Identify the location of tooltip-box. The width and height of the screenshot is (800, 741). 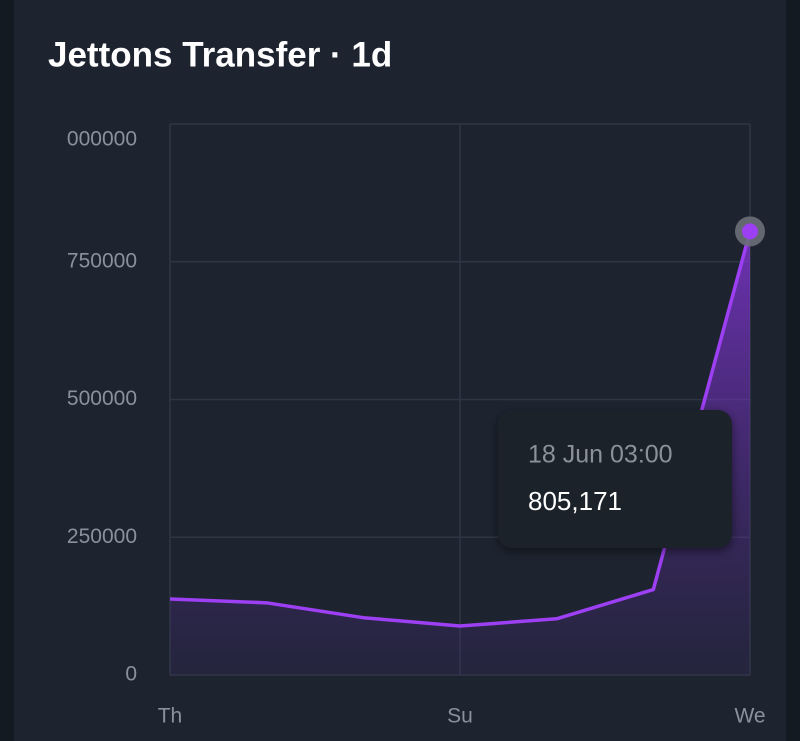
(615, 479).